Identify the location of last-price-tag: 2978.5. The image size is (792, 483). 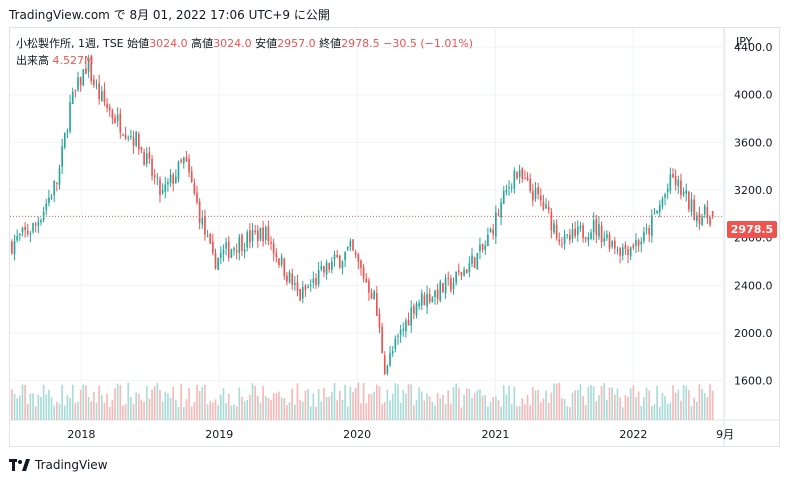
(752, 229).